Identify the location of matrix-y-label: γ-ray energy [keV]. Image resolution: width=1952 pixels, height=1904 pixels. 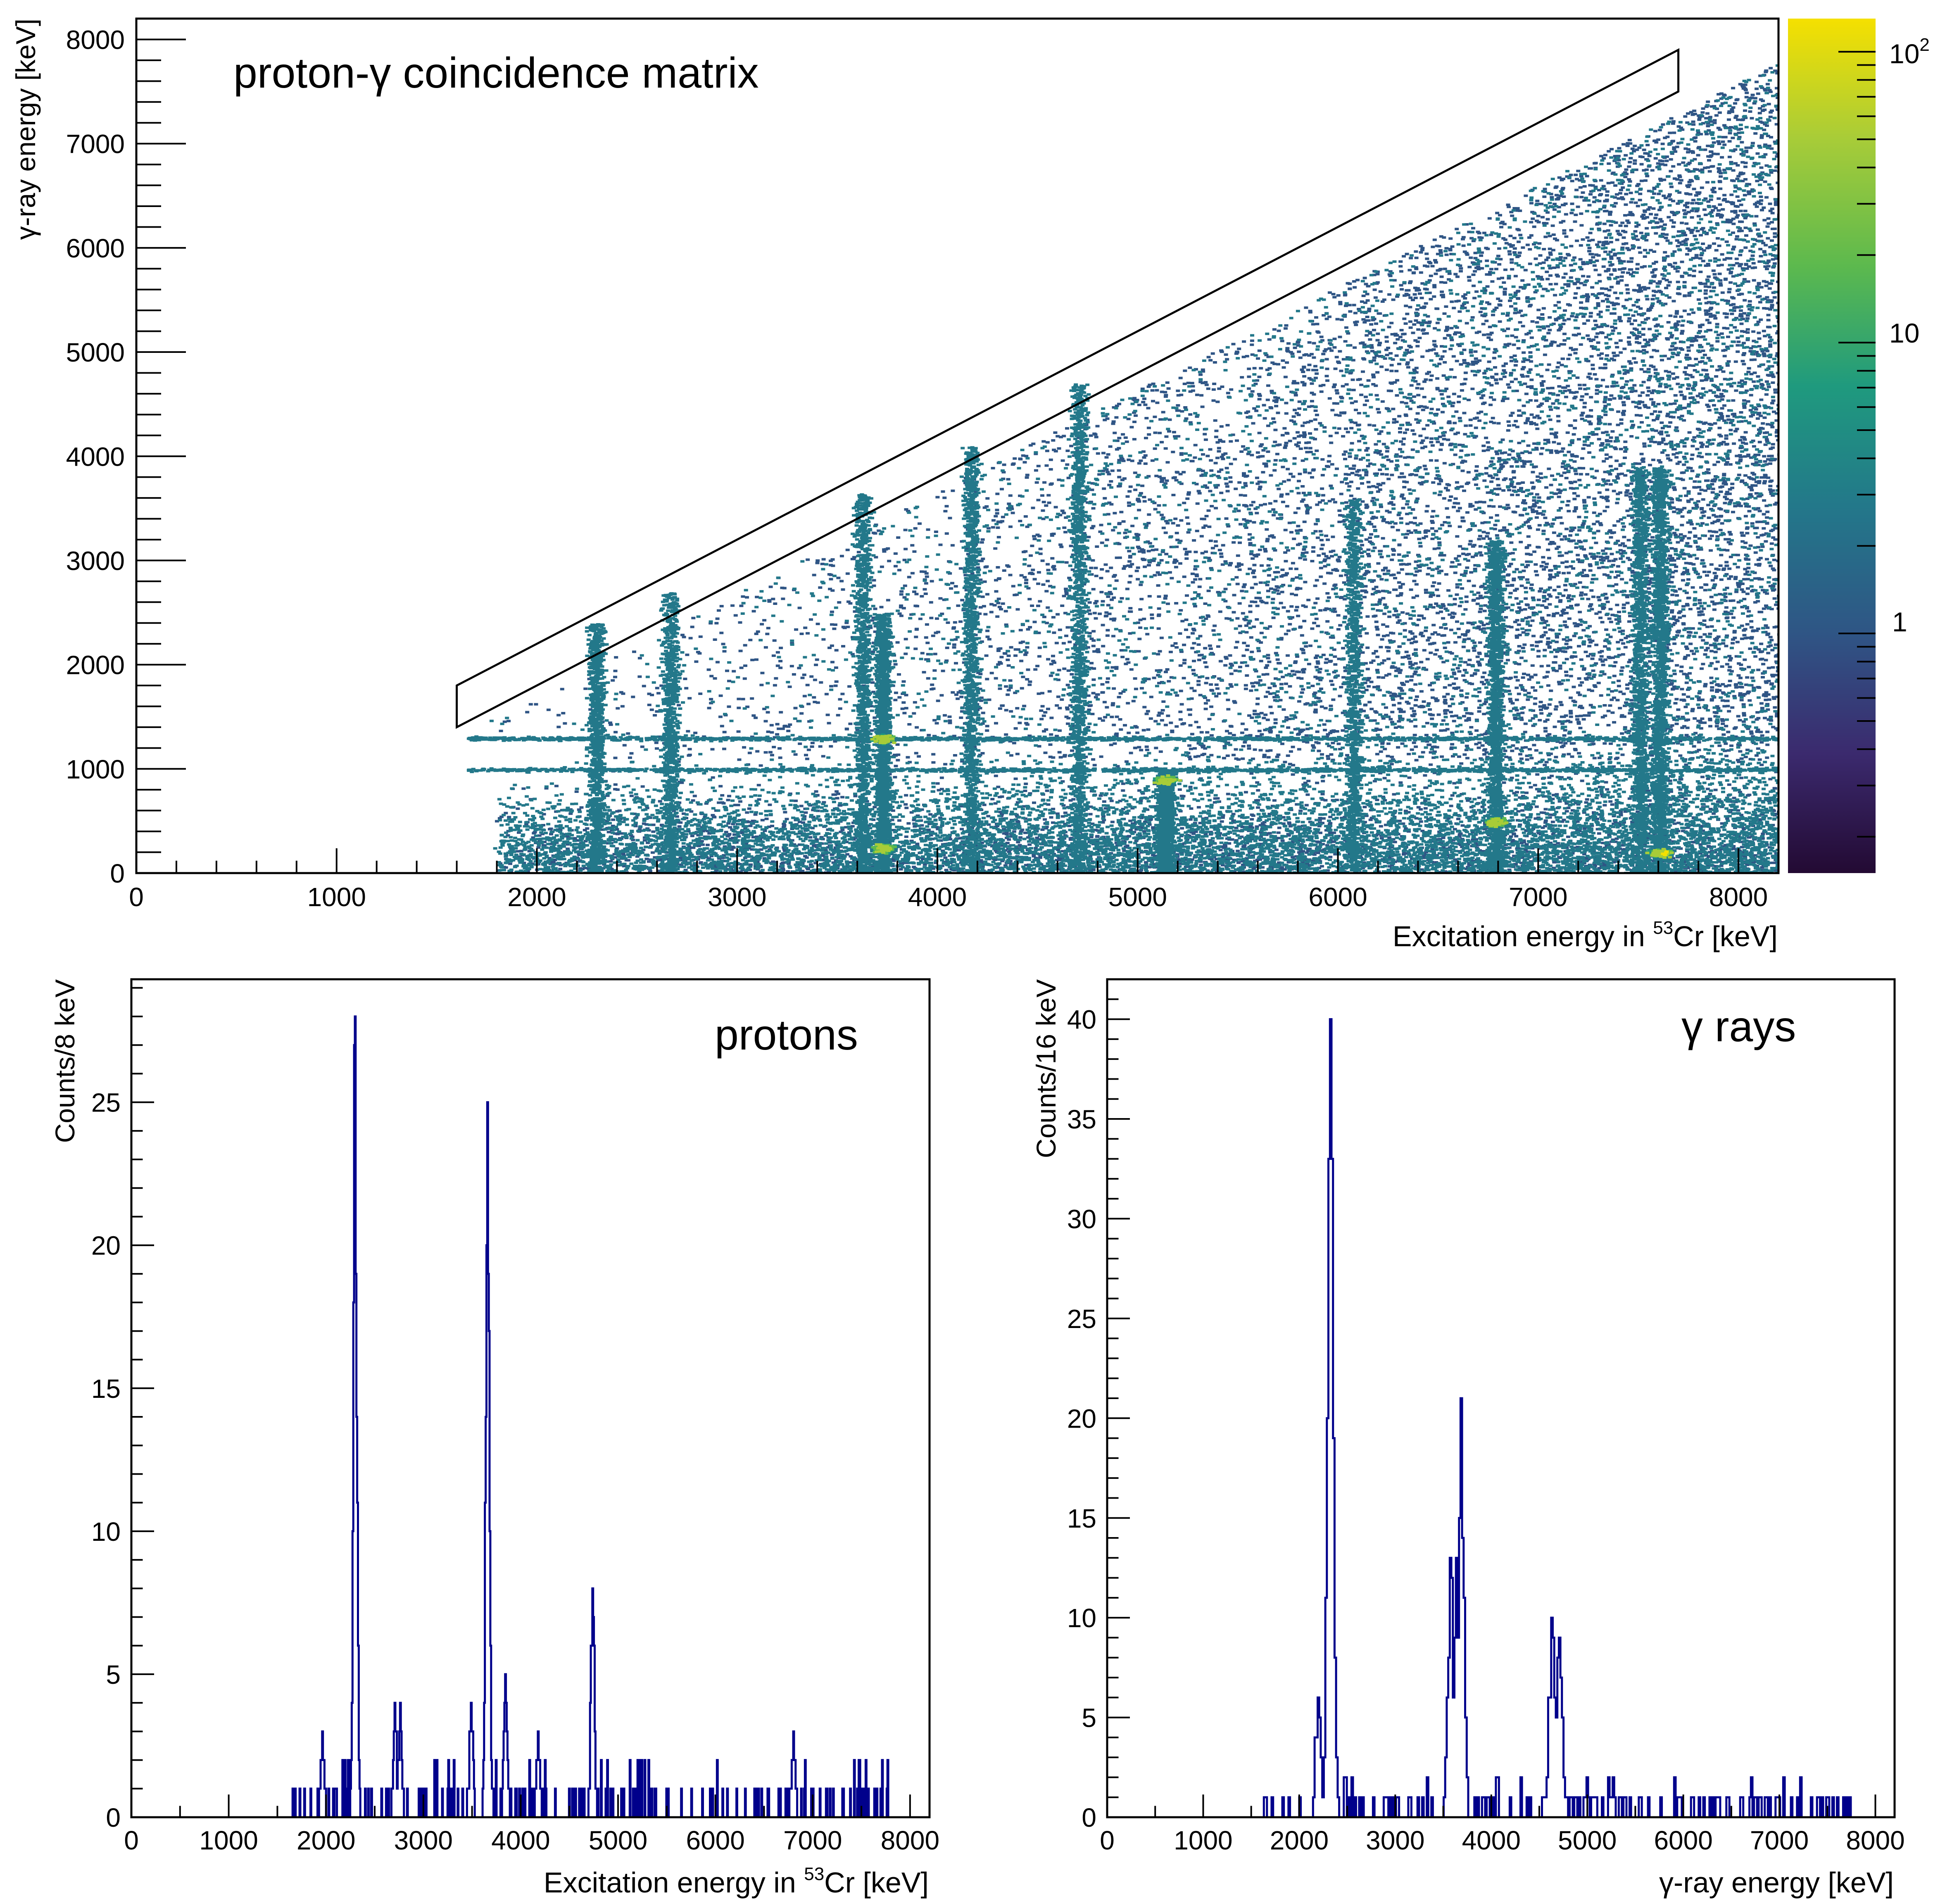
(25, 129).